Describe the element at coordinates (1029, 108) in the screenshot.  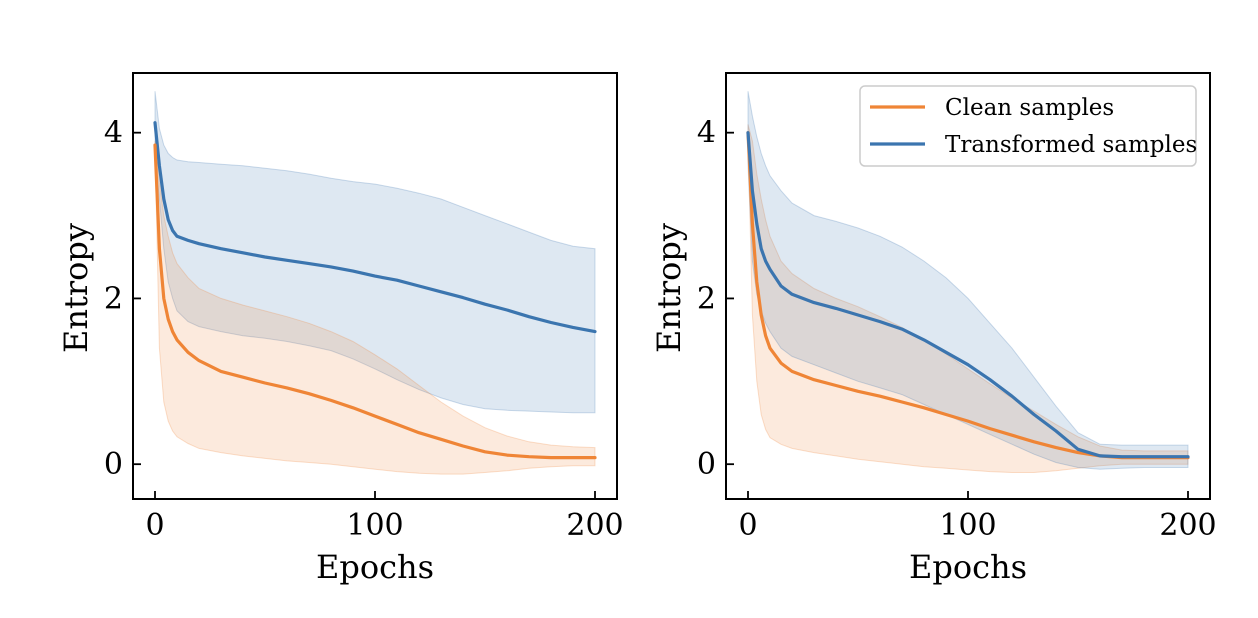
I see `legend-label: Clean samples` at that location.